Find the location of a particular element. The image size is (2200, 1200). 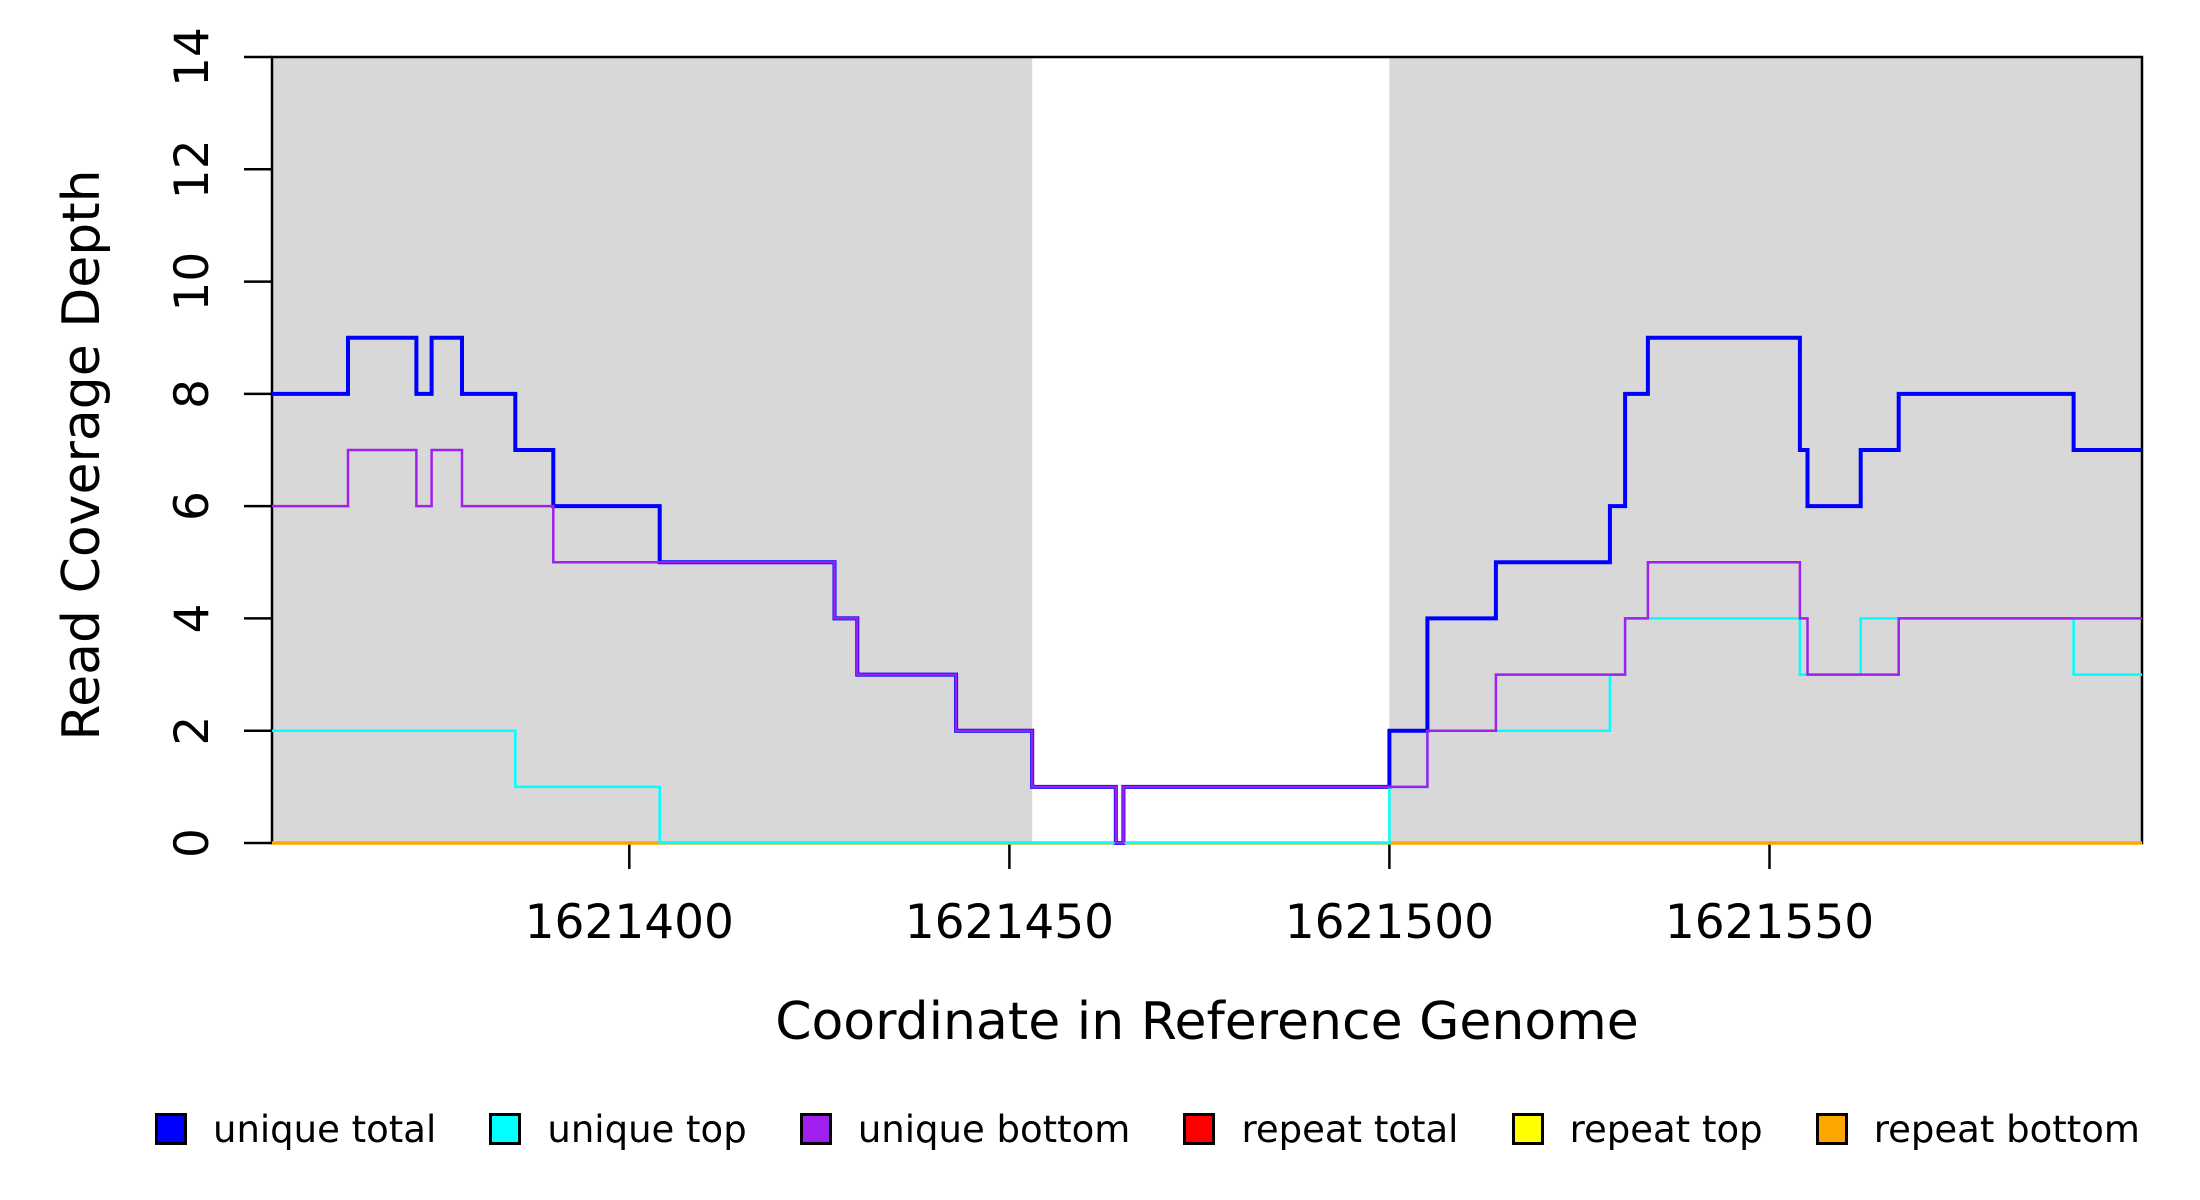

legend-label: unique bottom is located at coordinates (994, 1129).